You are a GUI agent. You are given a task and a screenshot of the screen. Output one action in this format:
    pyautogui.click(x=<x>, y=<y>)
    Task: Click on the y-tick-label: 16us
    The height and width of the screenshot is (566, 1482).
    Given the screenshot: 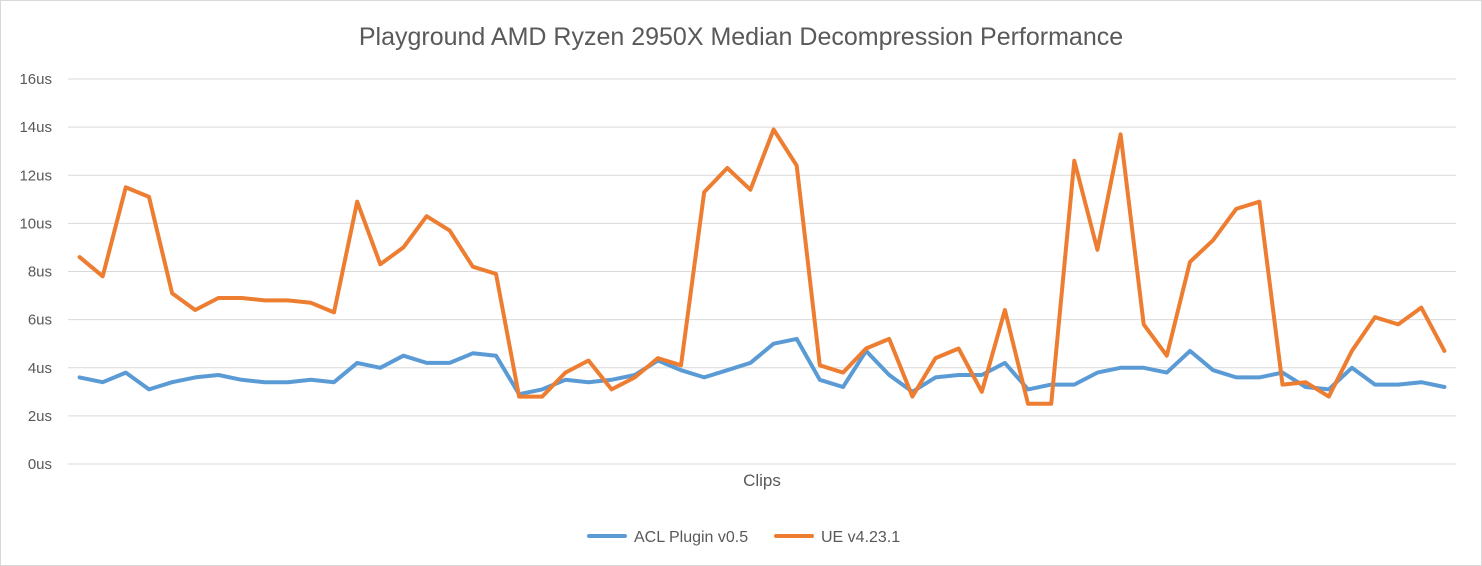 What is the action you would take?
    pyautogui.click(x=35, y=79)
    